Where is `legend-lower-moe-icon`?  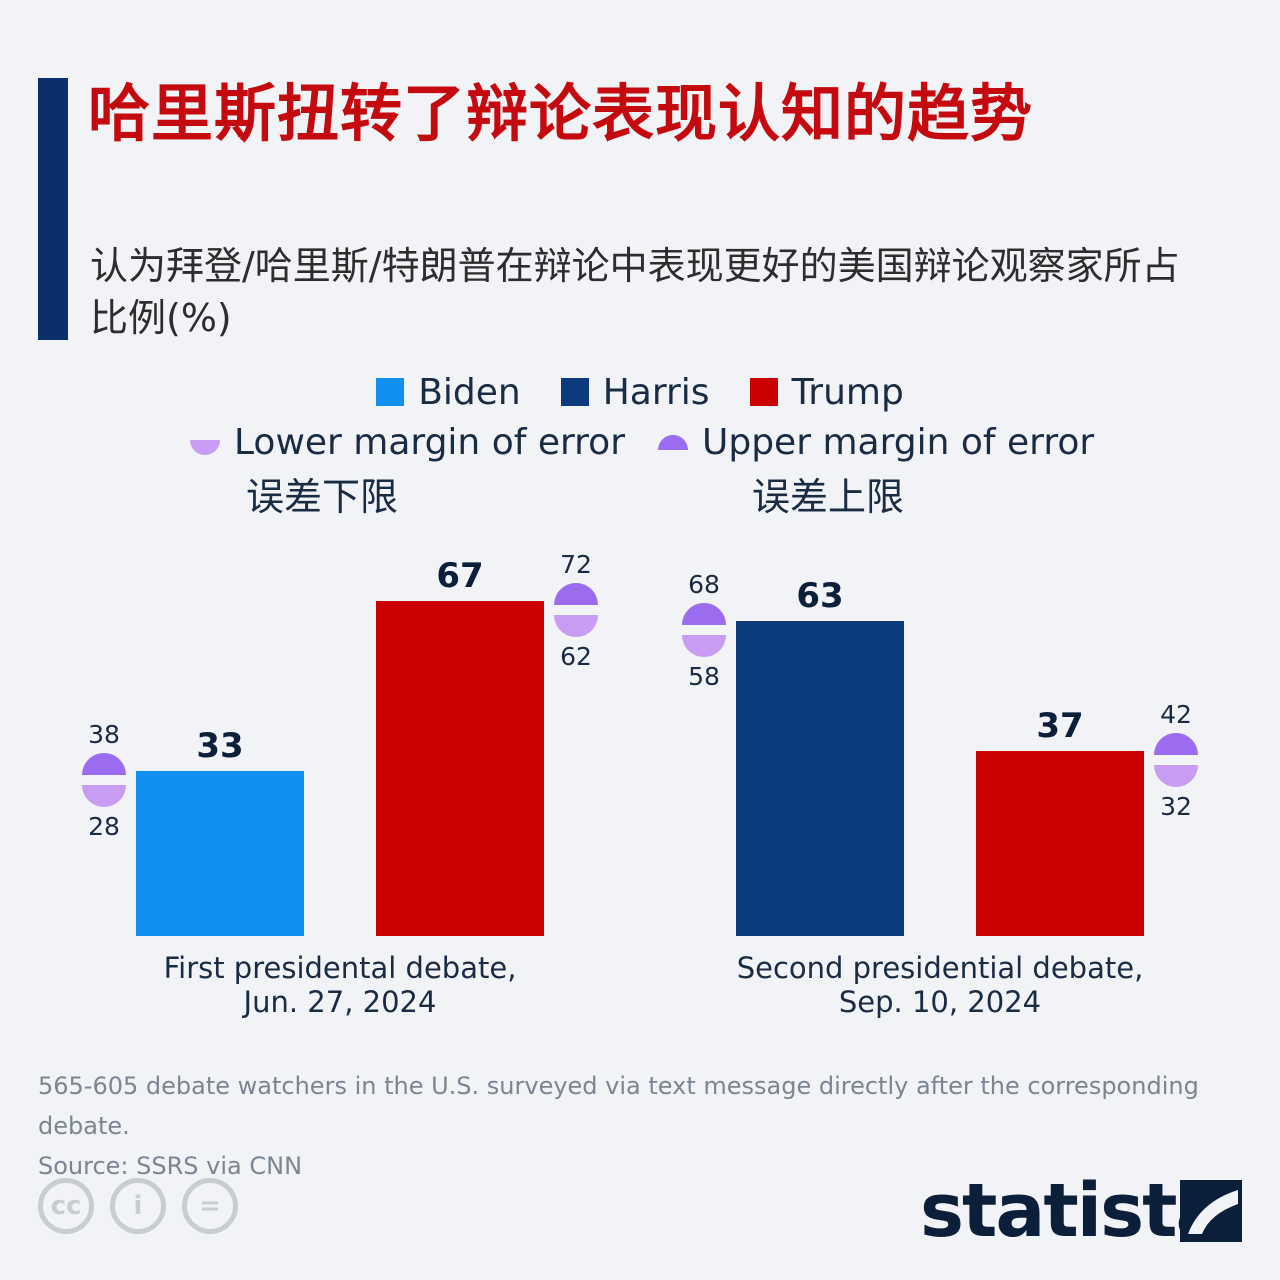 legend-lower-moe-icon is located at coordinates (205, 447).